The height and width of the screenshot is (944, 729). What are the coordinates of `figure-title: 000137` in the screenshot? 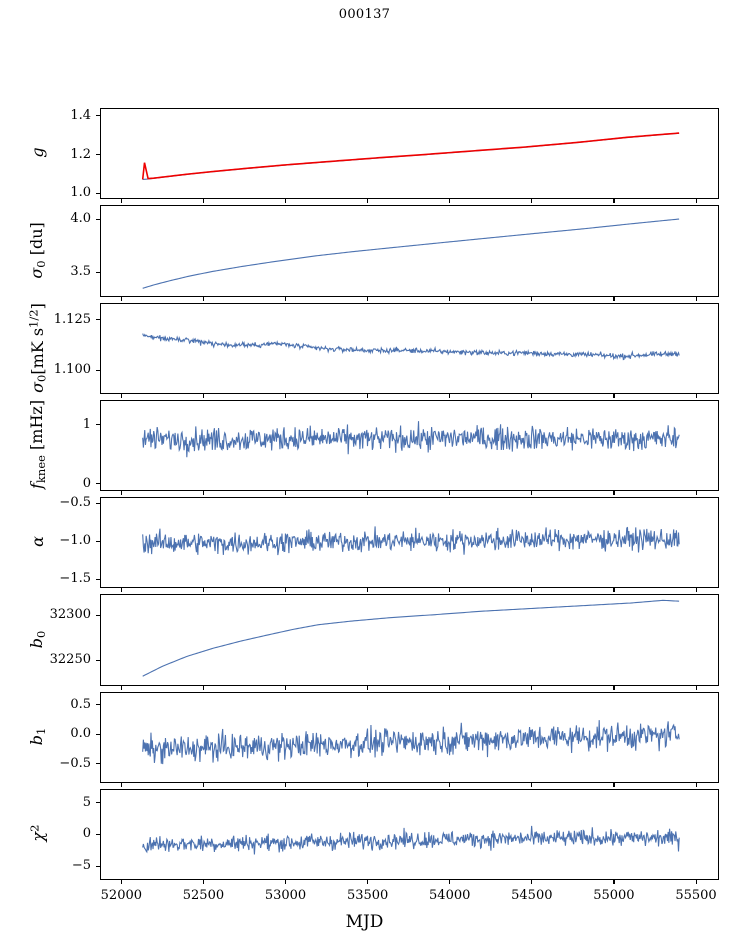 It's located at (364, 14).